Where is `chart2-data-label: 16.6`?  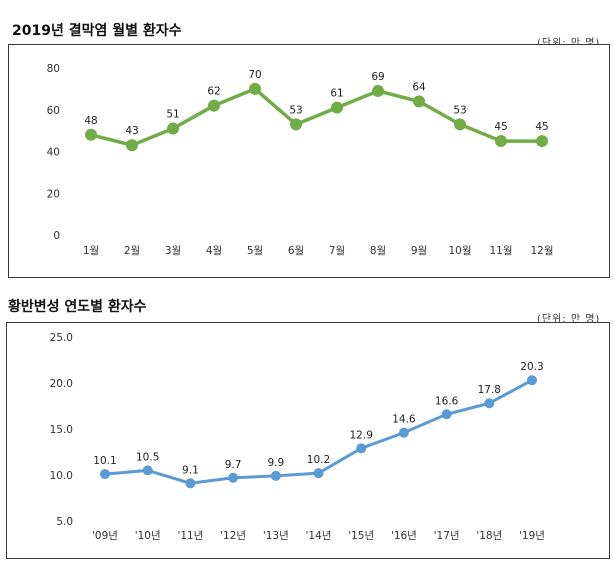 chart2-data-label: 16.6 is located at coordinates (447, 401).